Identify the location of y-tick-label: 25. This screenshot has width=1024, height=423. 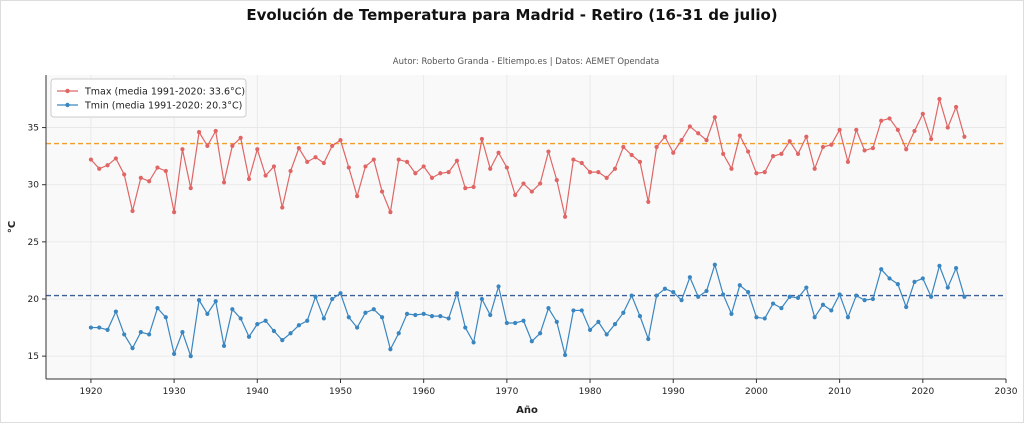
(33, 243).